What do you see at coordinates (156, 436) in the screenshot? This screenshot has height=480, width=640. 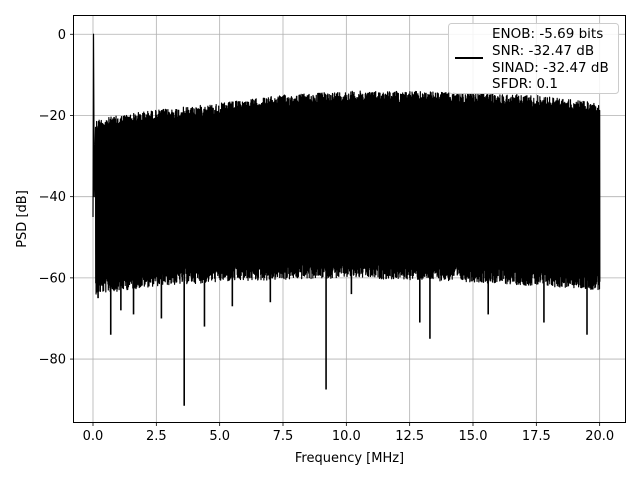 I see `x-tick-label: 2.5` at bounding box center [156, 436].